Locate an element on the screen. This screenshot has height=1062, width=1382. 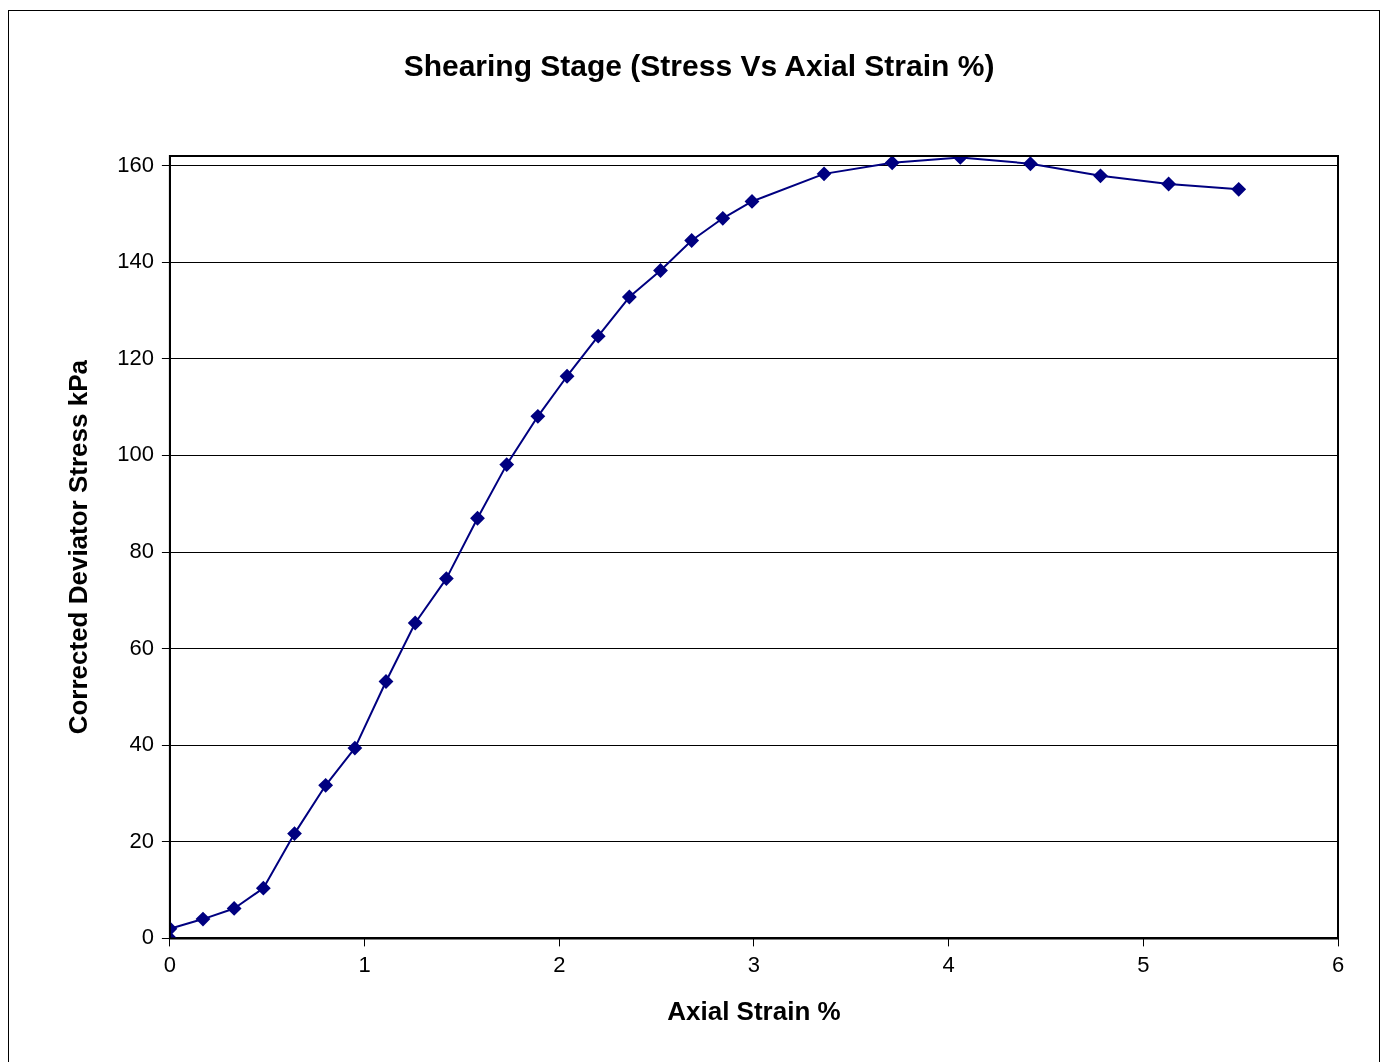
y-tick-label: 80 is located at coordinates (141, 551).